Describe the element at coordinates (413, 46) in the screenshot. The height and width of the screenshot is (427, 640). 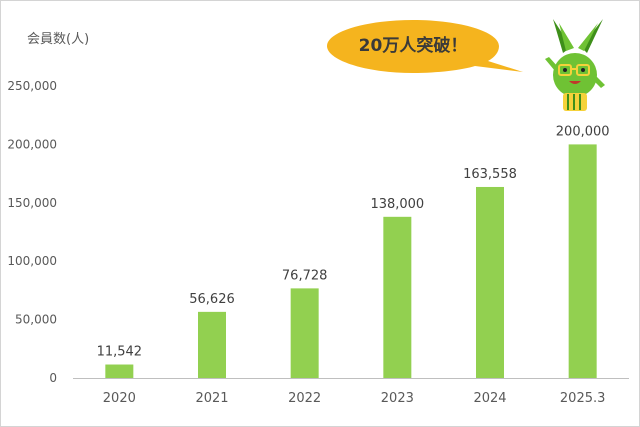
I see `callout-text: 20万人突破！` at that location.